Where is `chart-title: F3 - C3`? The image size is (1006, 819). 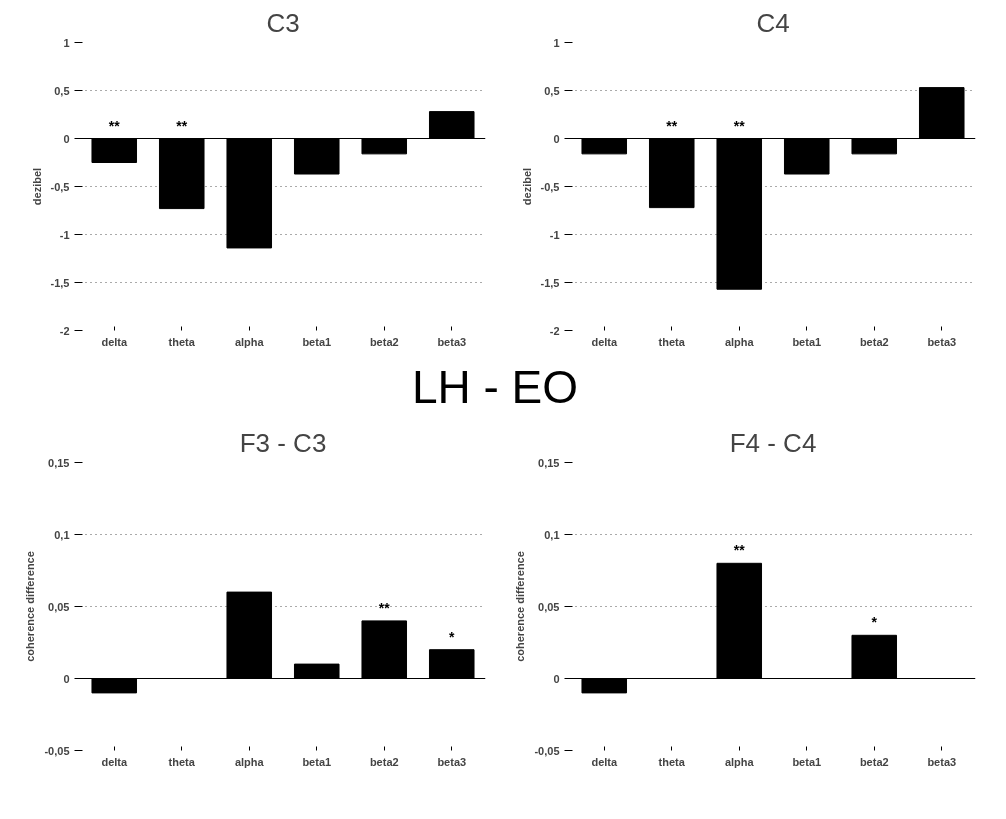 chart-title: F3 - C3 is located at coordinates (283, 442).